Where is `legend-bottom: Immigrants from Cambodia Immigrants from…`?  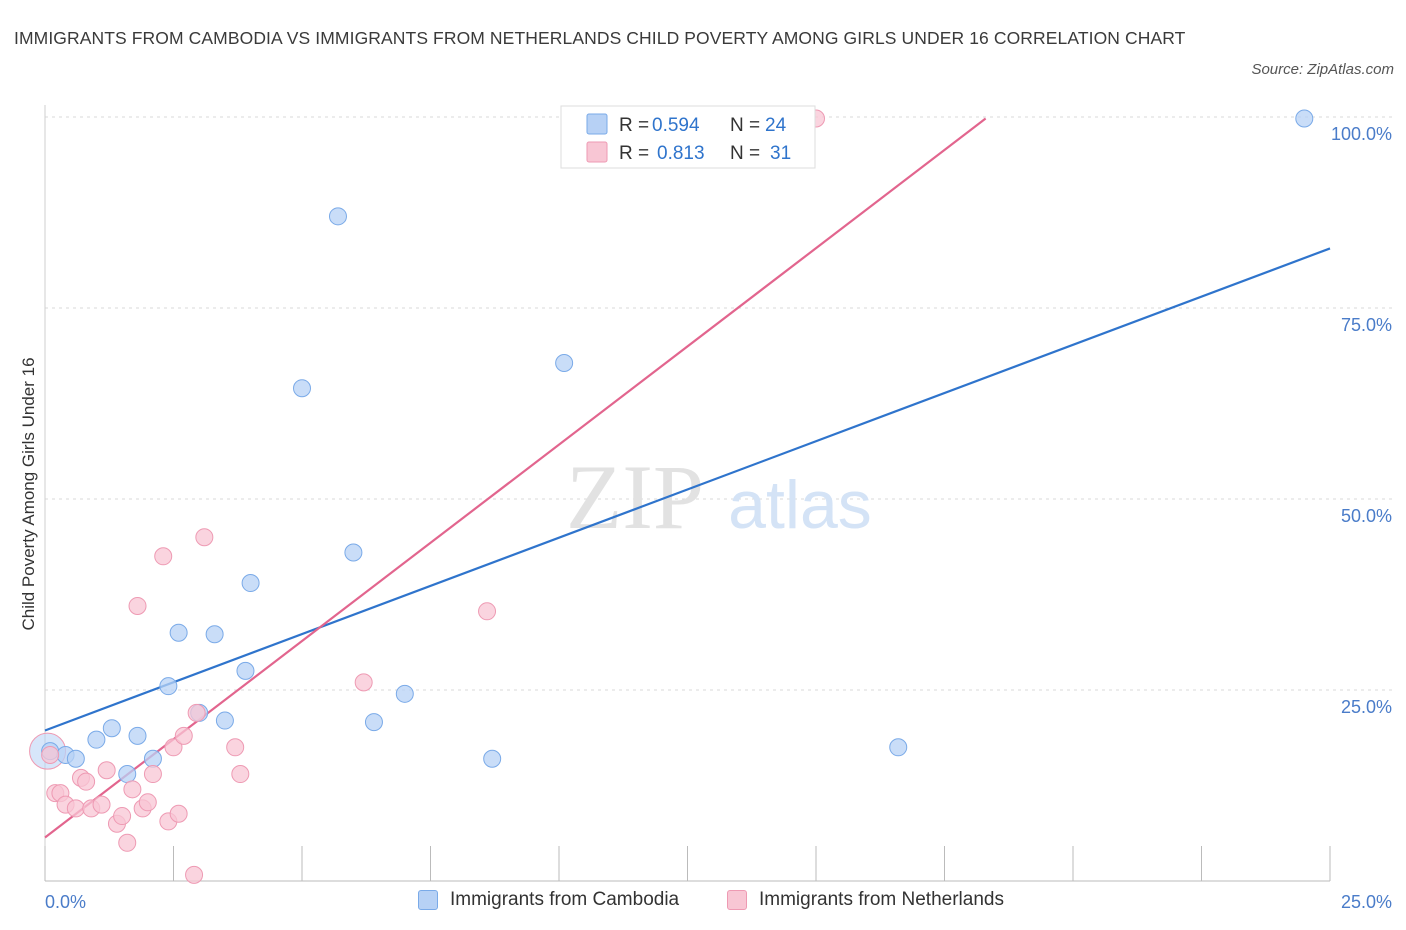 legend-bottom: Immigrants from Cambodia Immigrants from… is located at coordinates (703, 902).